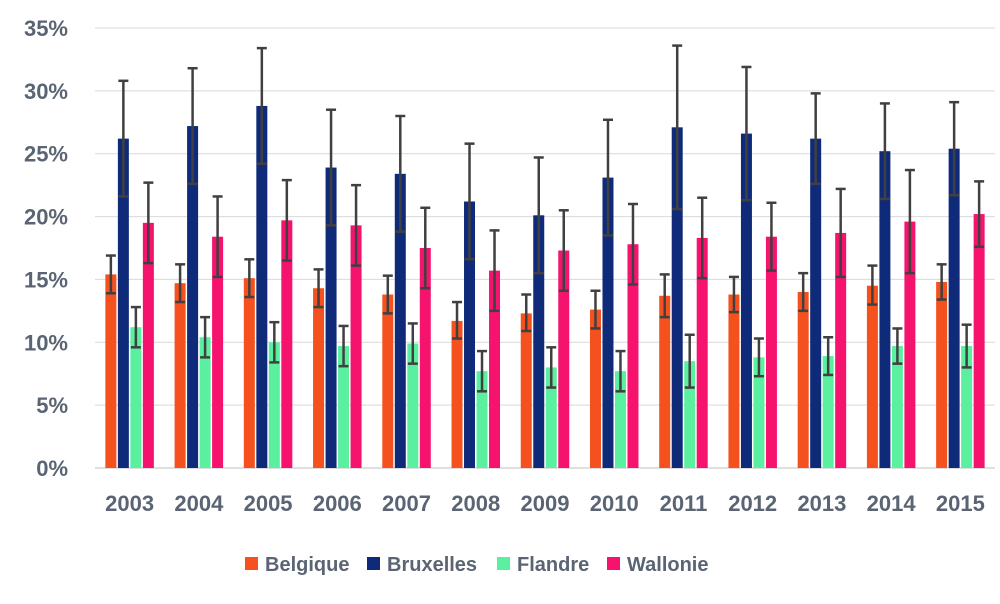 This screenshot has height=604, width=1000. I want to click on legend-swatch-belgique, so click(251, 563).